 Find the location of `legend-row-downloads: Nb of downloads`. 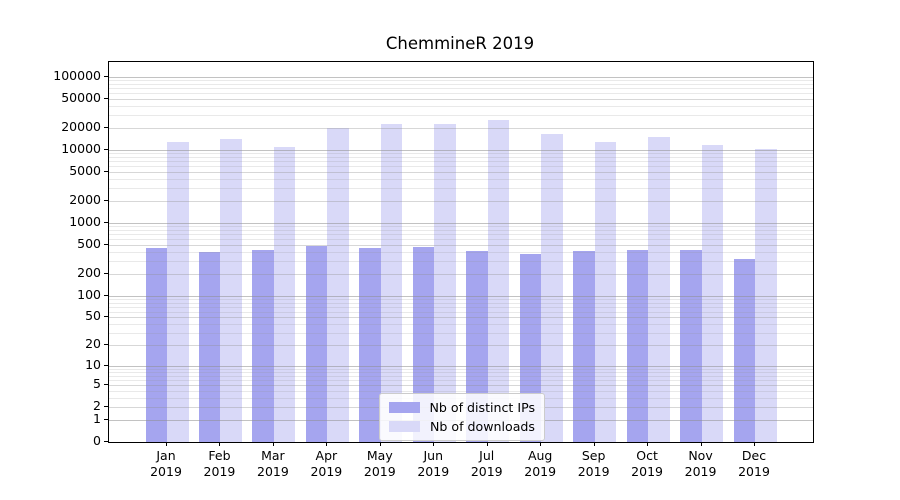

legend-row-downloads: Nb of downloads is located at coordinates (462, 426).